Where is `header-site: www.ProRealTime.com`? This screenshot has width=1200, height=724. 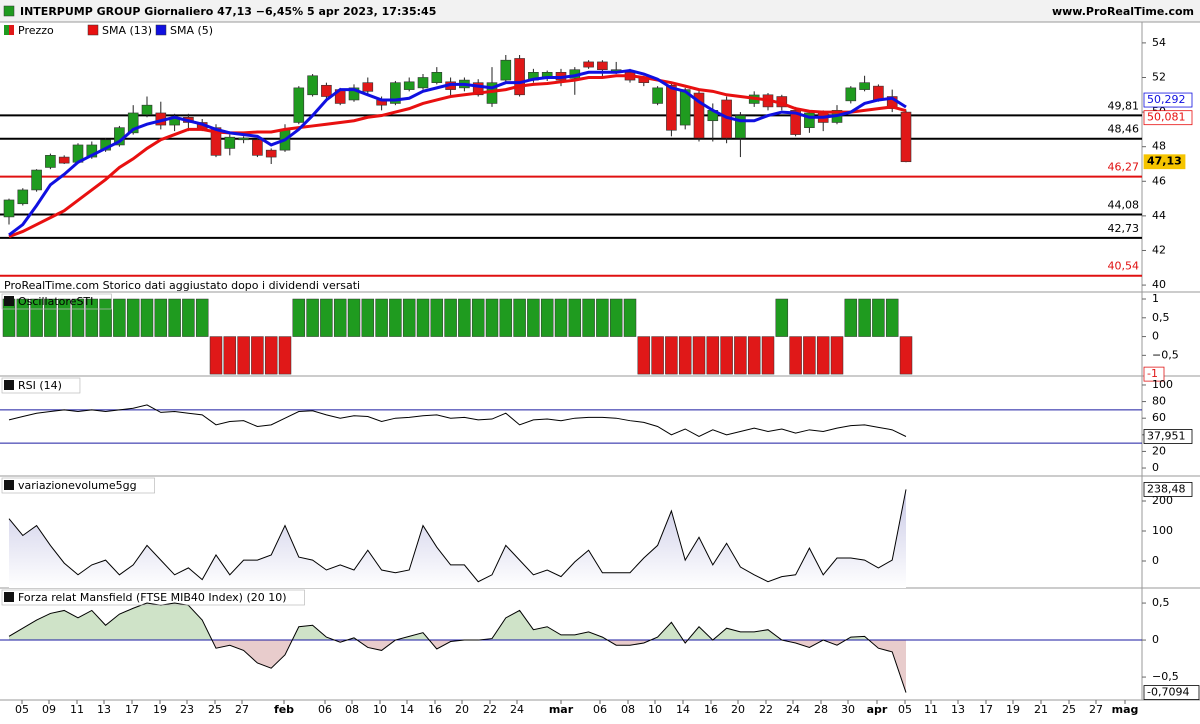
header-site: www.ProRealTime.com is located at coordinates (1123, 11).